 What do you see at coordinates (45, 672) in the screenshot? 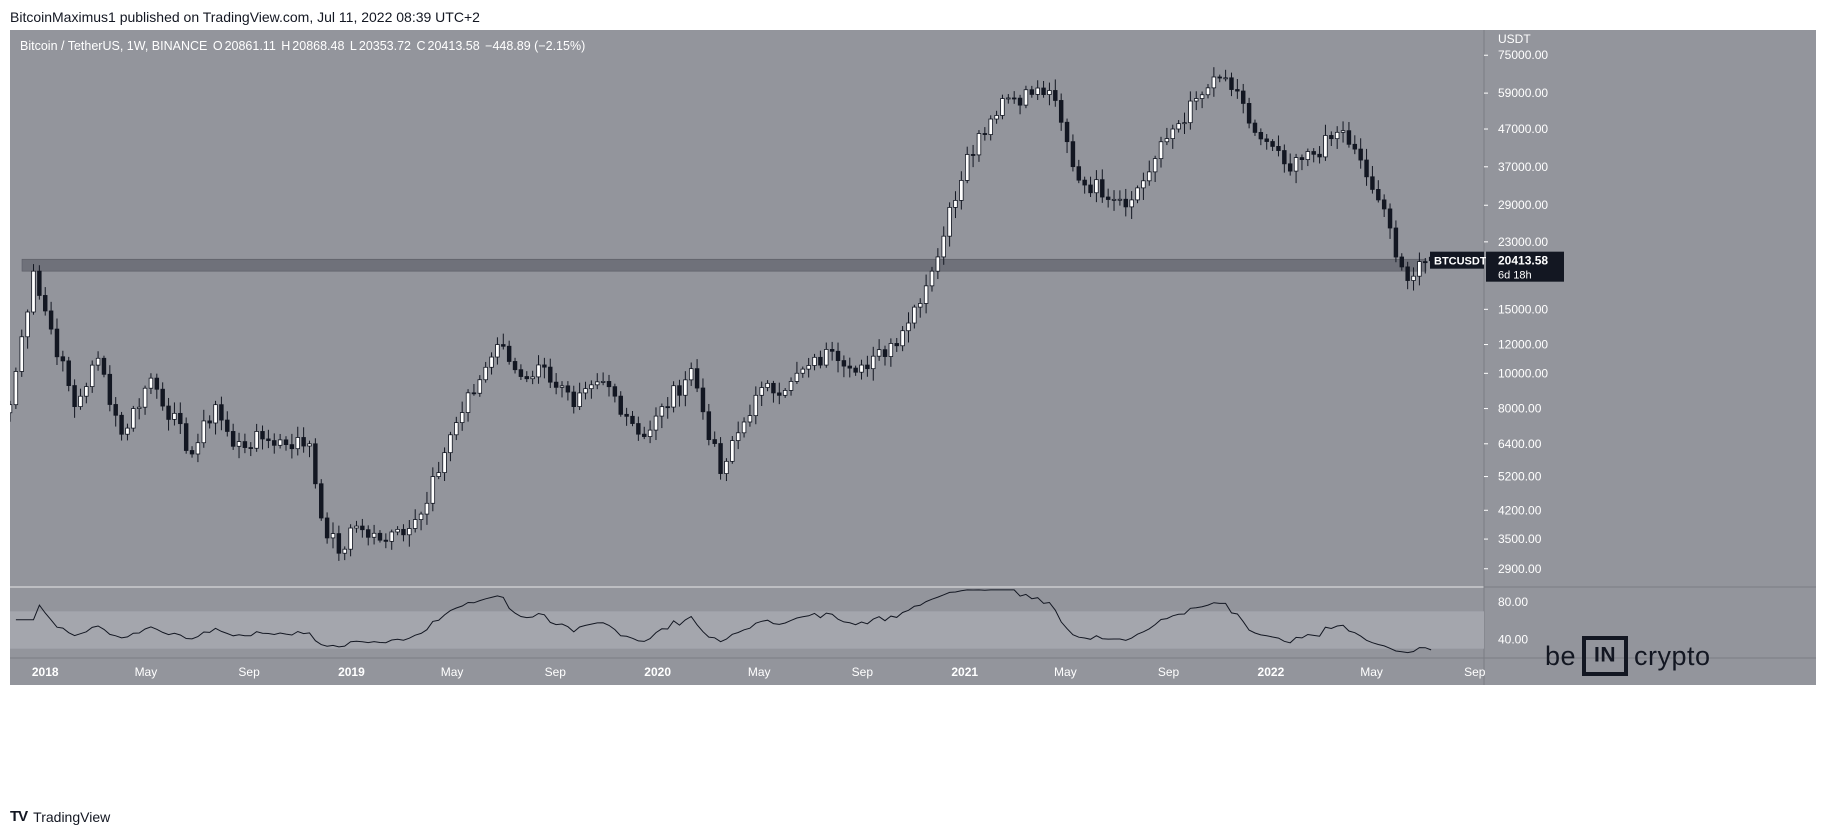
I see `time-tick-label: 2018` at bounding box center [45, 672].